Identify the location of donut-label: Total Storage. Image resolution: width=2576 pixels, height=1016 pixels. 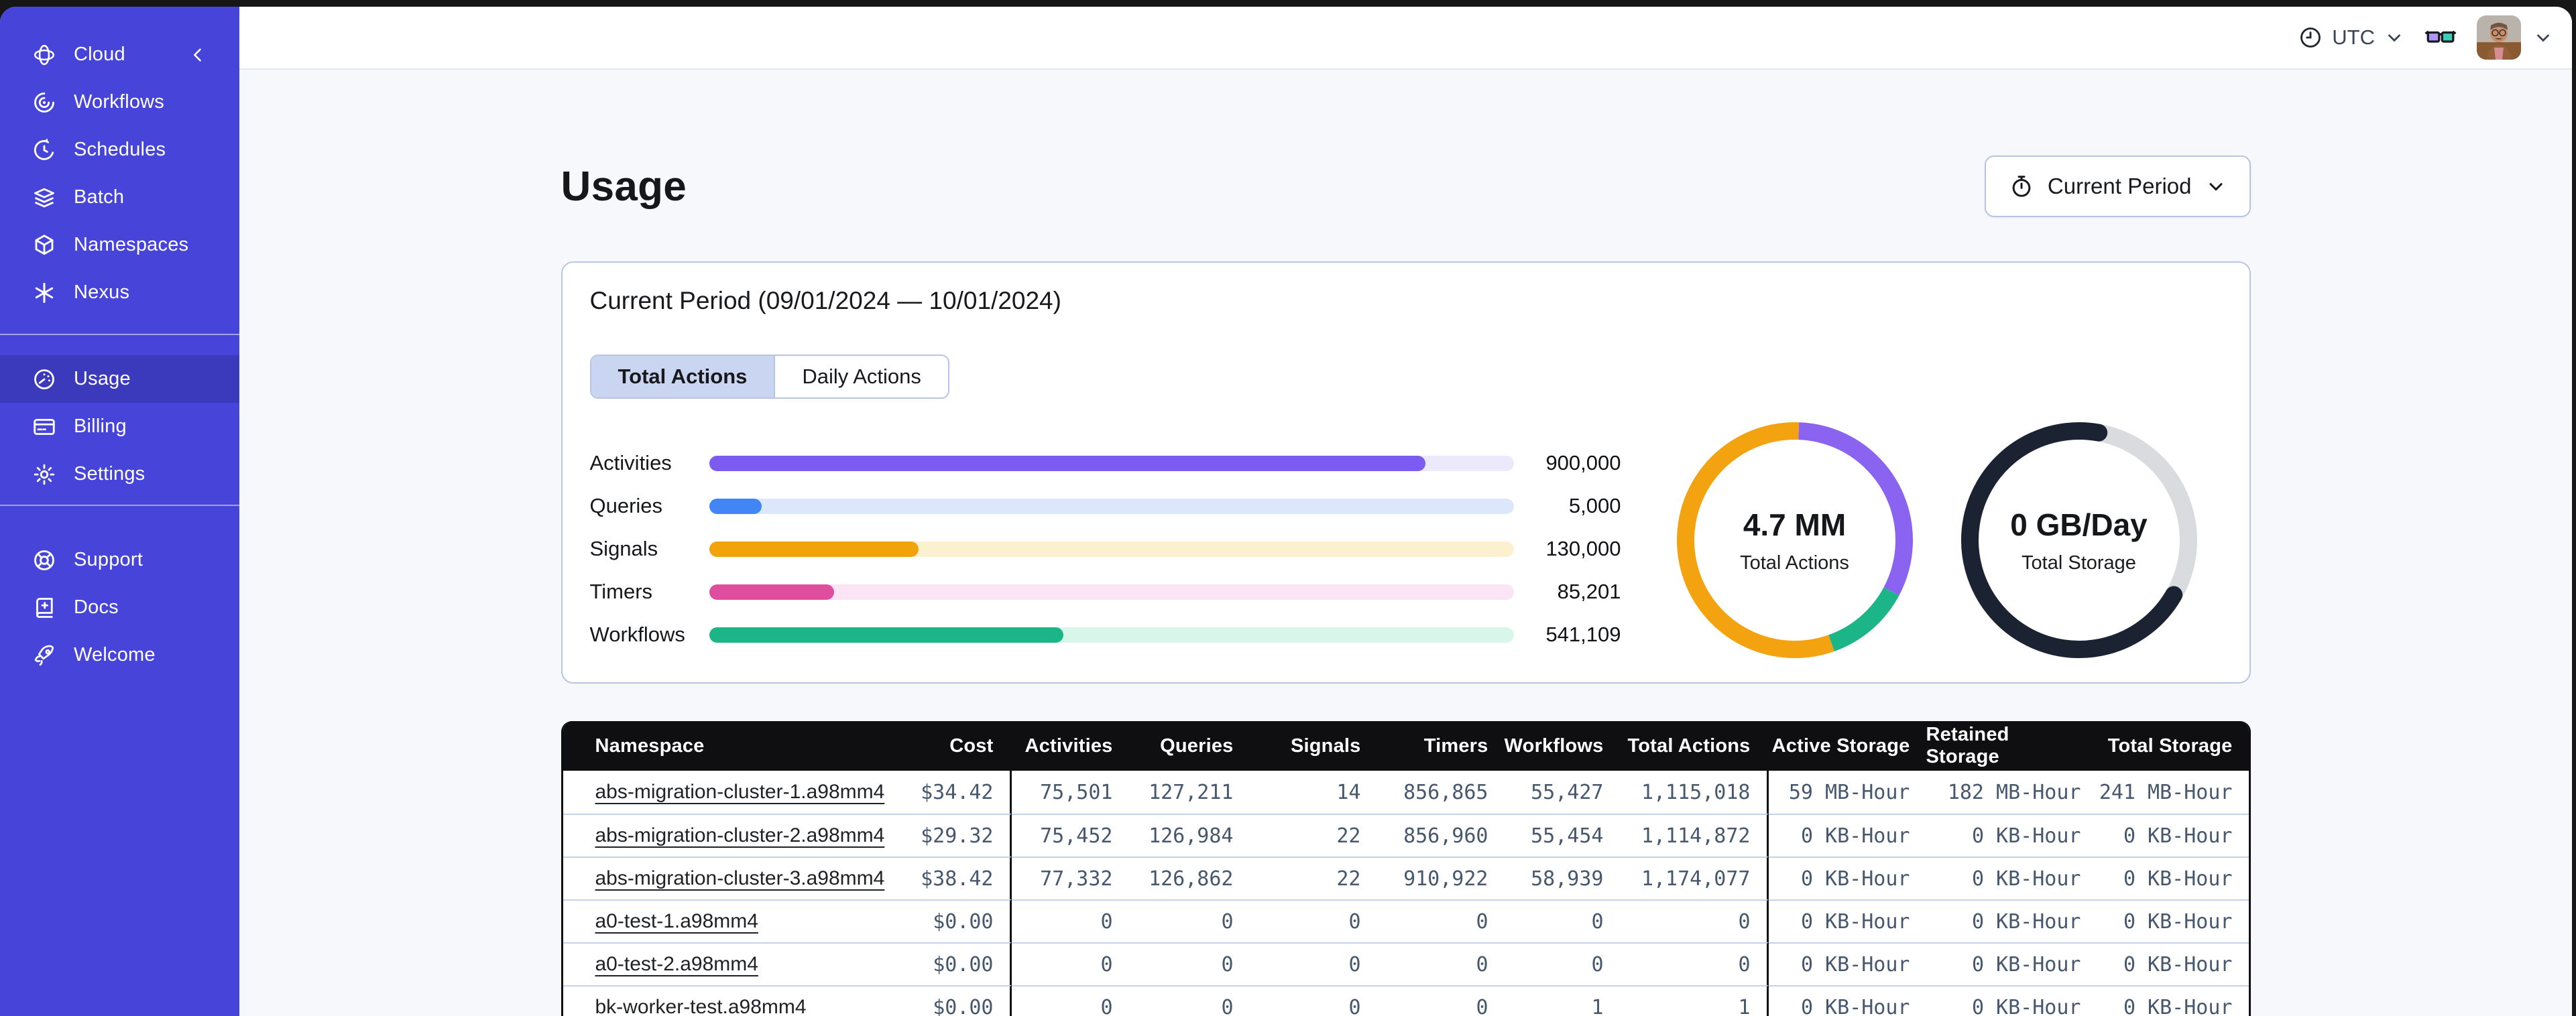
(2079, 563).